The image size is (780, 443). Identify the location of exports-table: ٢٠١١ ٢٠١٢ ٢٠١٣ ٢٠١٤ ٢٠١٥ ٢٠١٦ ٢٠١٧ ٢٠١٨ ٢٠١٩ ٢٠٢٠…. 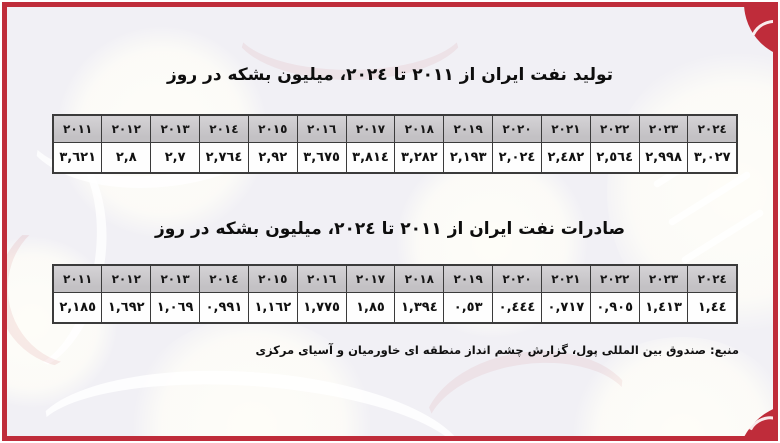
(395, 294).